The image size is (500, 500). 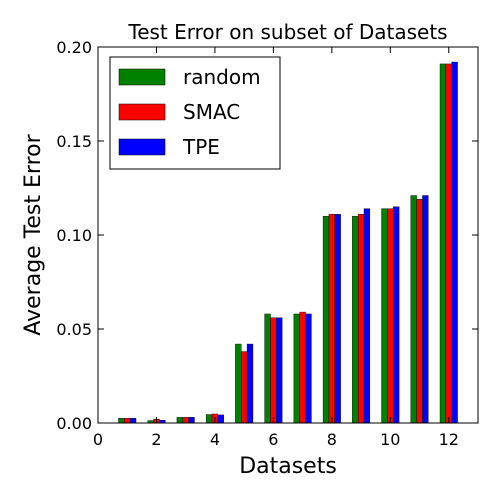 What do you see at coordinates (33, 234) in the screenshot?
I see `y-axis-label: Average Test Error` at bounding box center [33, 234].